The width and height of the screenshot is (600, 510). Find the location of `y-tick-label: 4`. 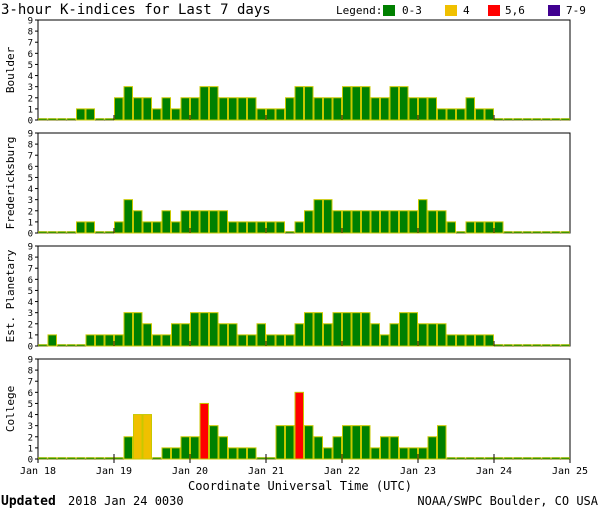

y-tick-label: 4 is located at coordinates (30, 303).